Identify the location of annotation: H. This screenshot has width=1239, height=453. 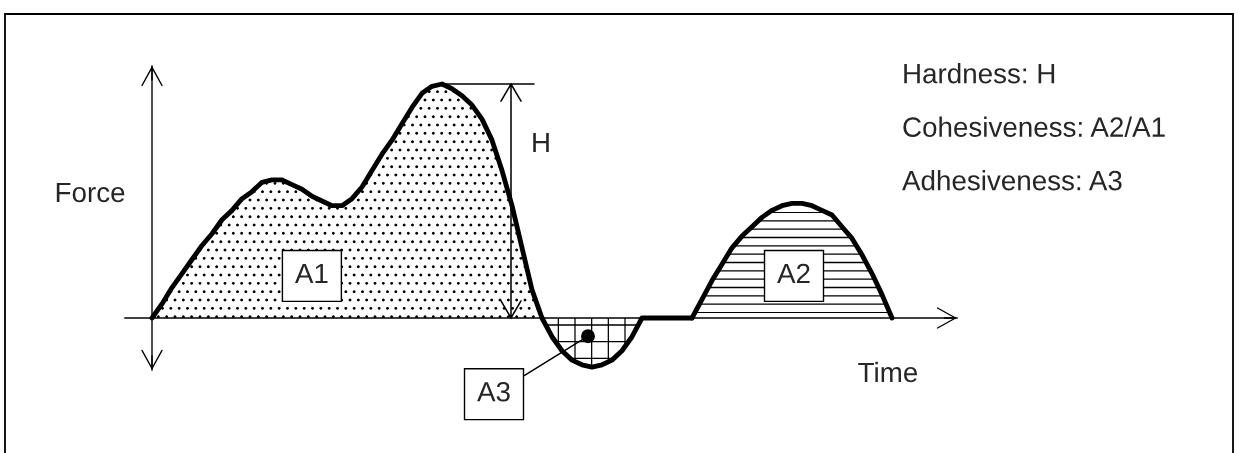
(541, 142).